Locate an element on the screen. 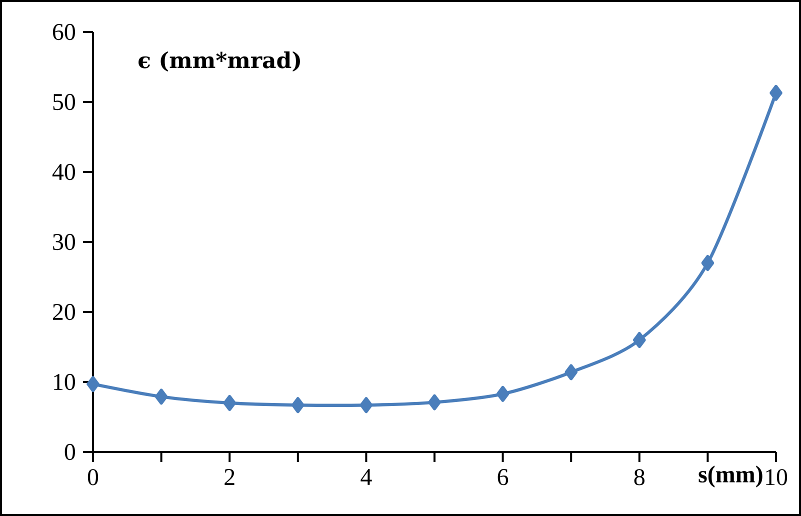  y-tick-label: 0 is located at coordinates (70, 452).